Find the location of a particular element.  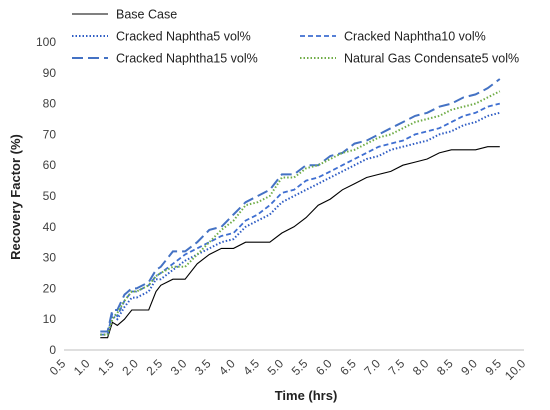

x-tick-label: 4.0 is located at coordinates (227, 367).